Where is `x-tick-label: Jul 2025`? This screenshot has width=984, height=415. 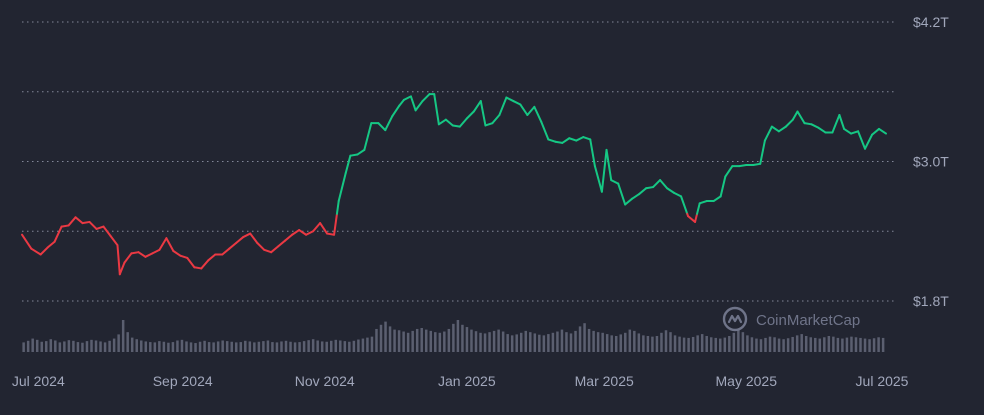
x-tick-label: Jul 2025 is located at coordinates (882, 381).